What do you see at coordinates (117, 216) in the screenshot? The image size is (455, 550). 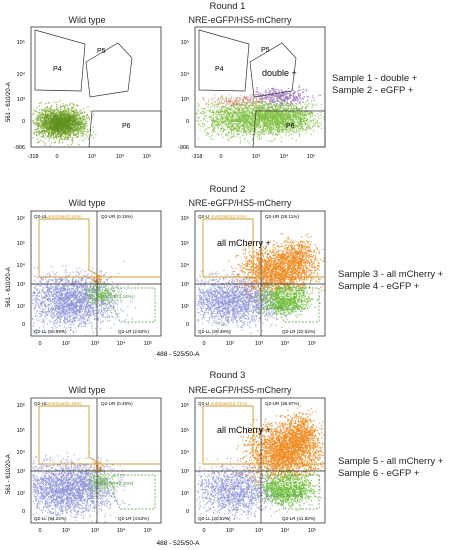 I see `quadrant-ur-label: Q2-UR (0.15%)` at bounding box center [117, 216].